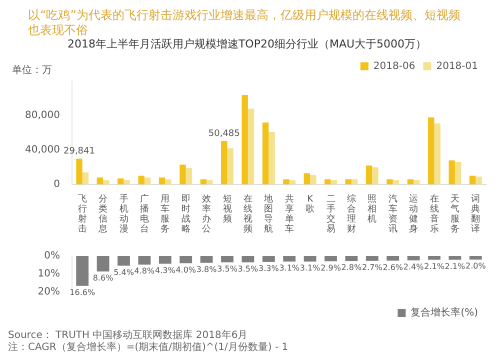 This screenshot has width=500, height=362. What do you see at coordinates (186, 269) in the screenshot?
I see `data-label: 4.0%` at bounding box center [186, 269].